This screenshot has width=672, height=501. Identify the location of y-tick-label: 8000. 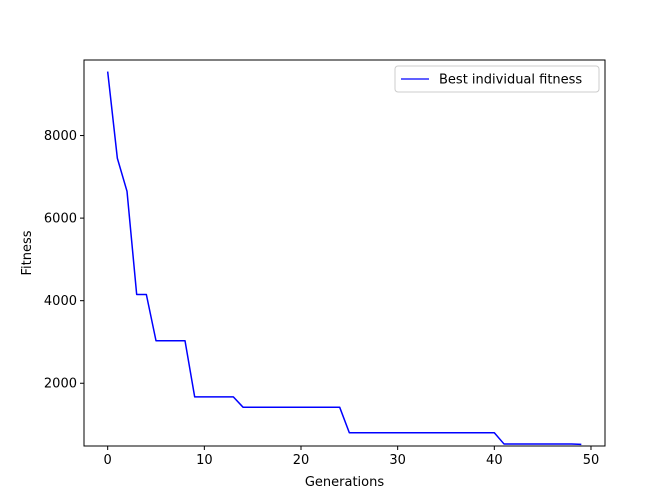
(60, 136).